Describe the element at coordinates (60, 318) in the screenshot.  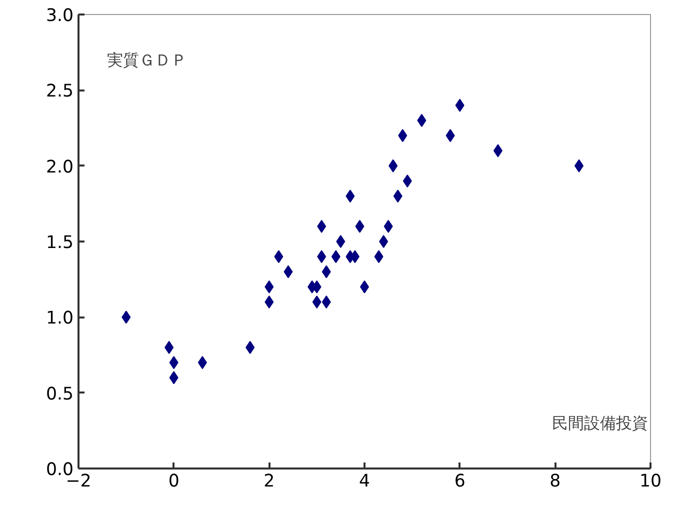
I see `y-tick-label: 1.0` at that location.